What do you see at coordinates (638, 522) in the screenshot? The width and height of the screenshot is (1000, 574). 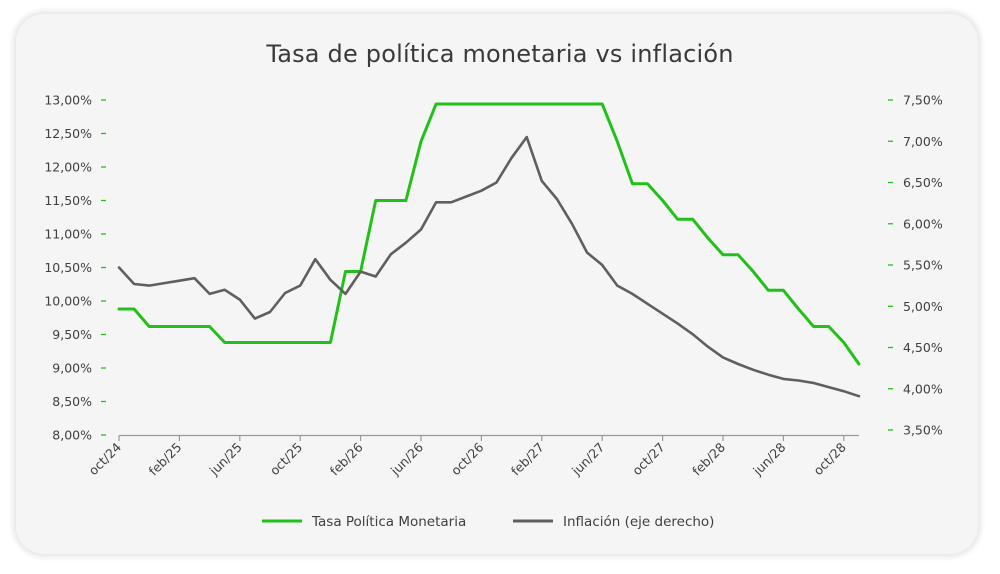 I see `legend-label: Inflación (eje derecho)` at bounding box center [638, 522].